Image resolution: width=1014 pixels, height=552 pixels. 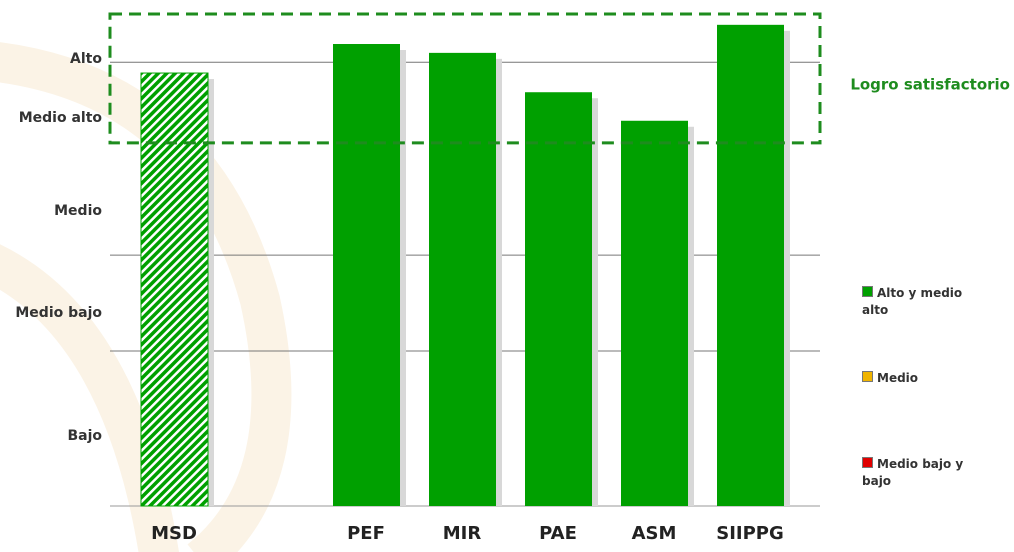 I want to click on y-tick-label: Medio alto, so click(x=61, y=118).